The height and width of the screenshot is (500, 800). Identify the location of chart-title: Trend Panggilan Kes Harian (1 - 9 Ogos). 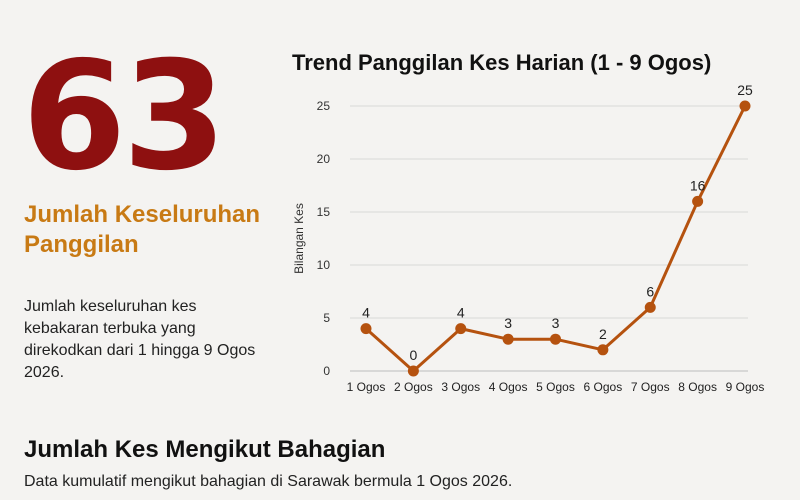
(502, 62).